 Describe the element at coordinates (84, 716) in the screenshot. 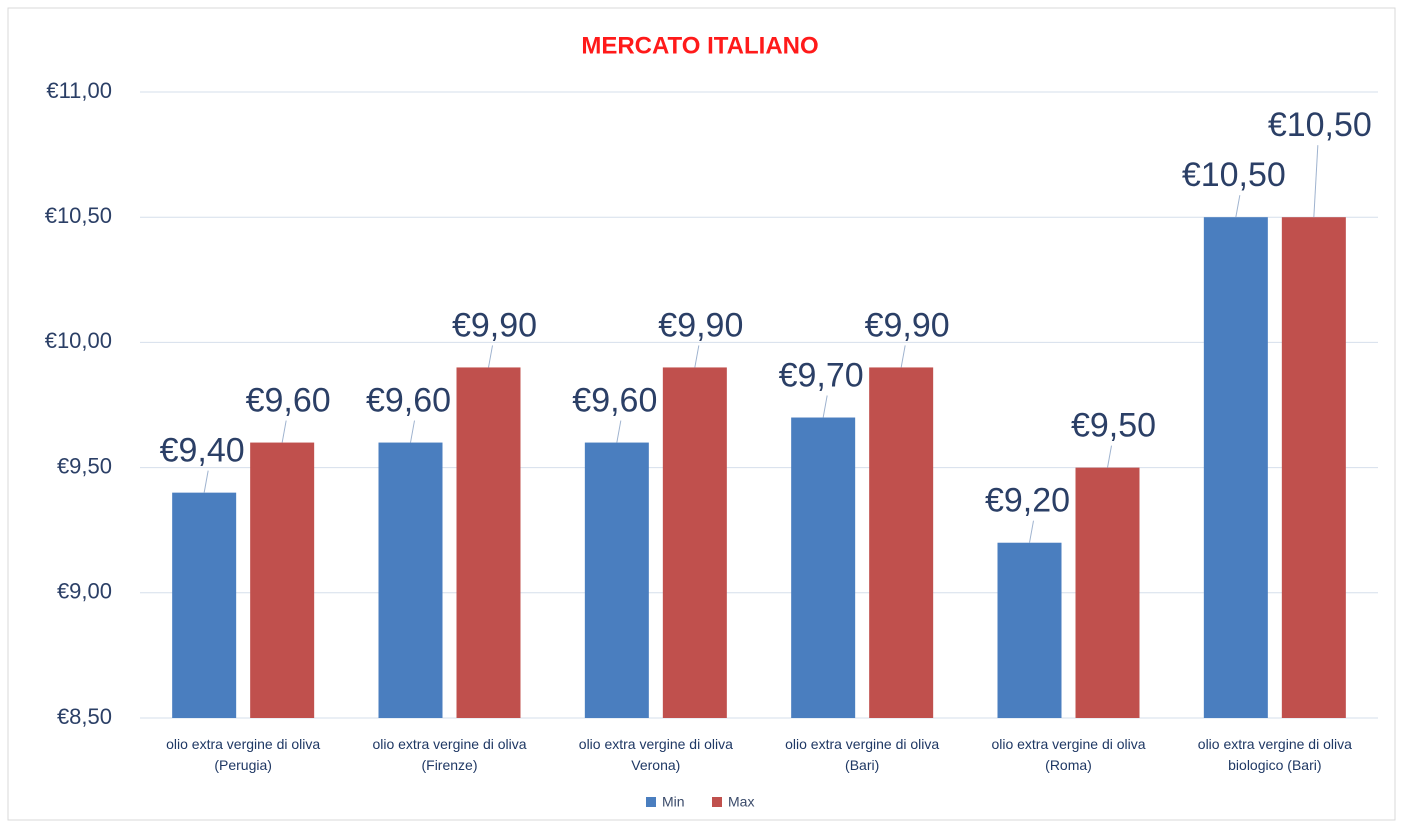

I see `y-tick-label: €8,50` at that location.